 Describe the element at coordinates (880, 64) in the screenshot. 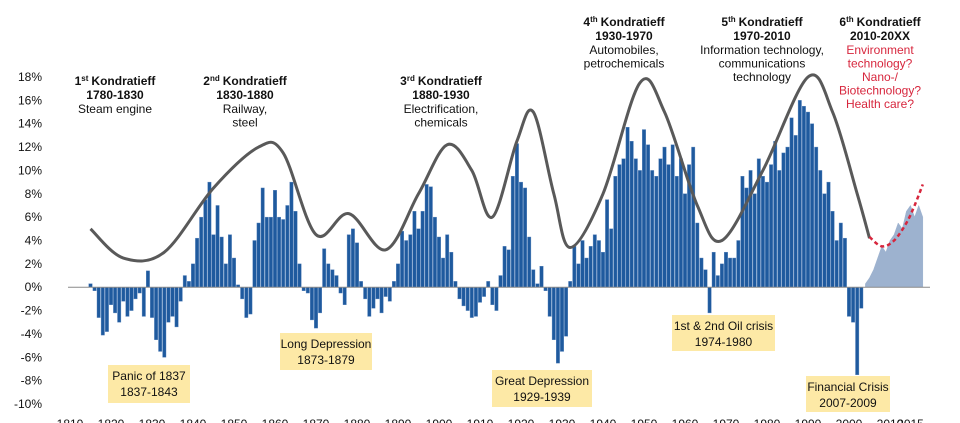

I see `wave-desc: technology?` at that location.